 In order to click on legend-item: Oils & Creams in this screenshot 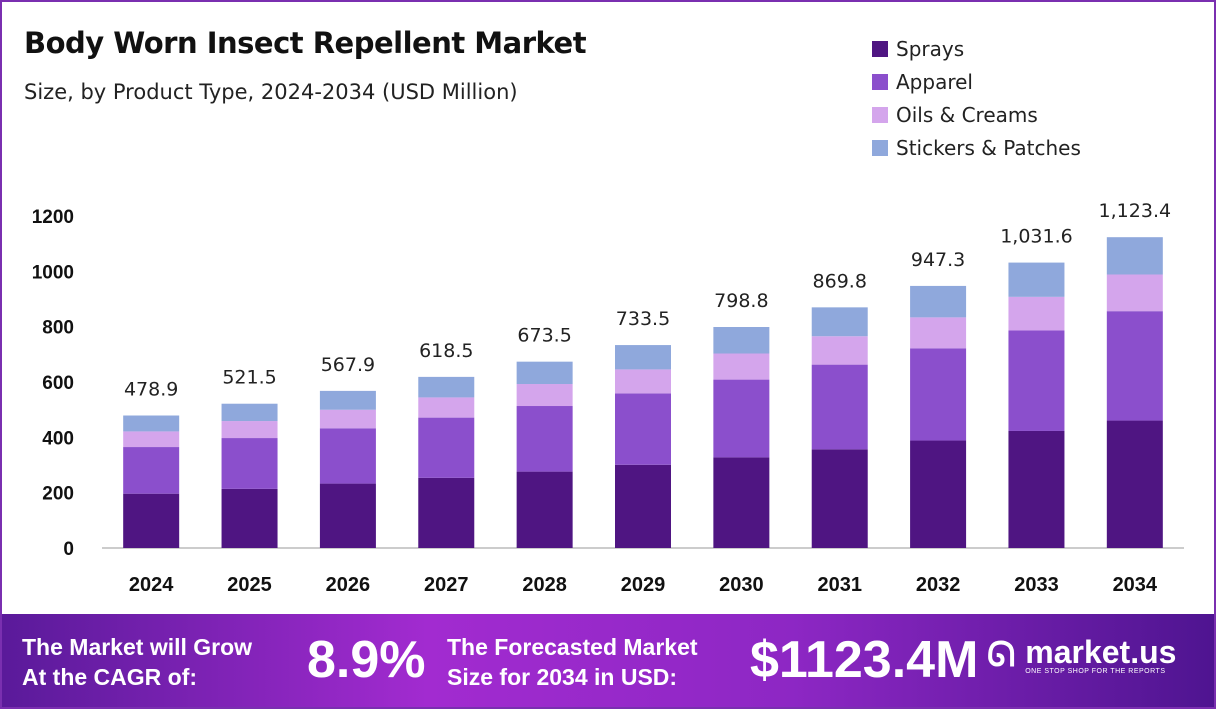, I will do `click(976, 114)`.